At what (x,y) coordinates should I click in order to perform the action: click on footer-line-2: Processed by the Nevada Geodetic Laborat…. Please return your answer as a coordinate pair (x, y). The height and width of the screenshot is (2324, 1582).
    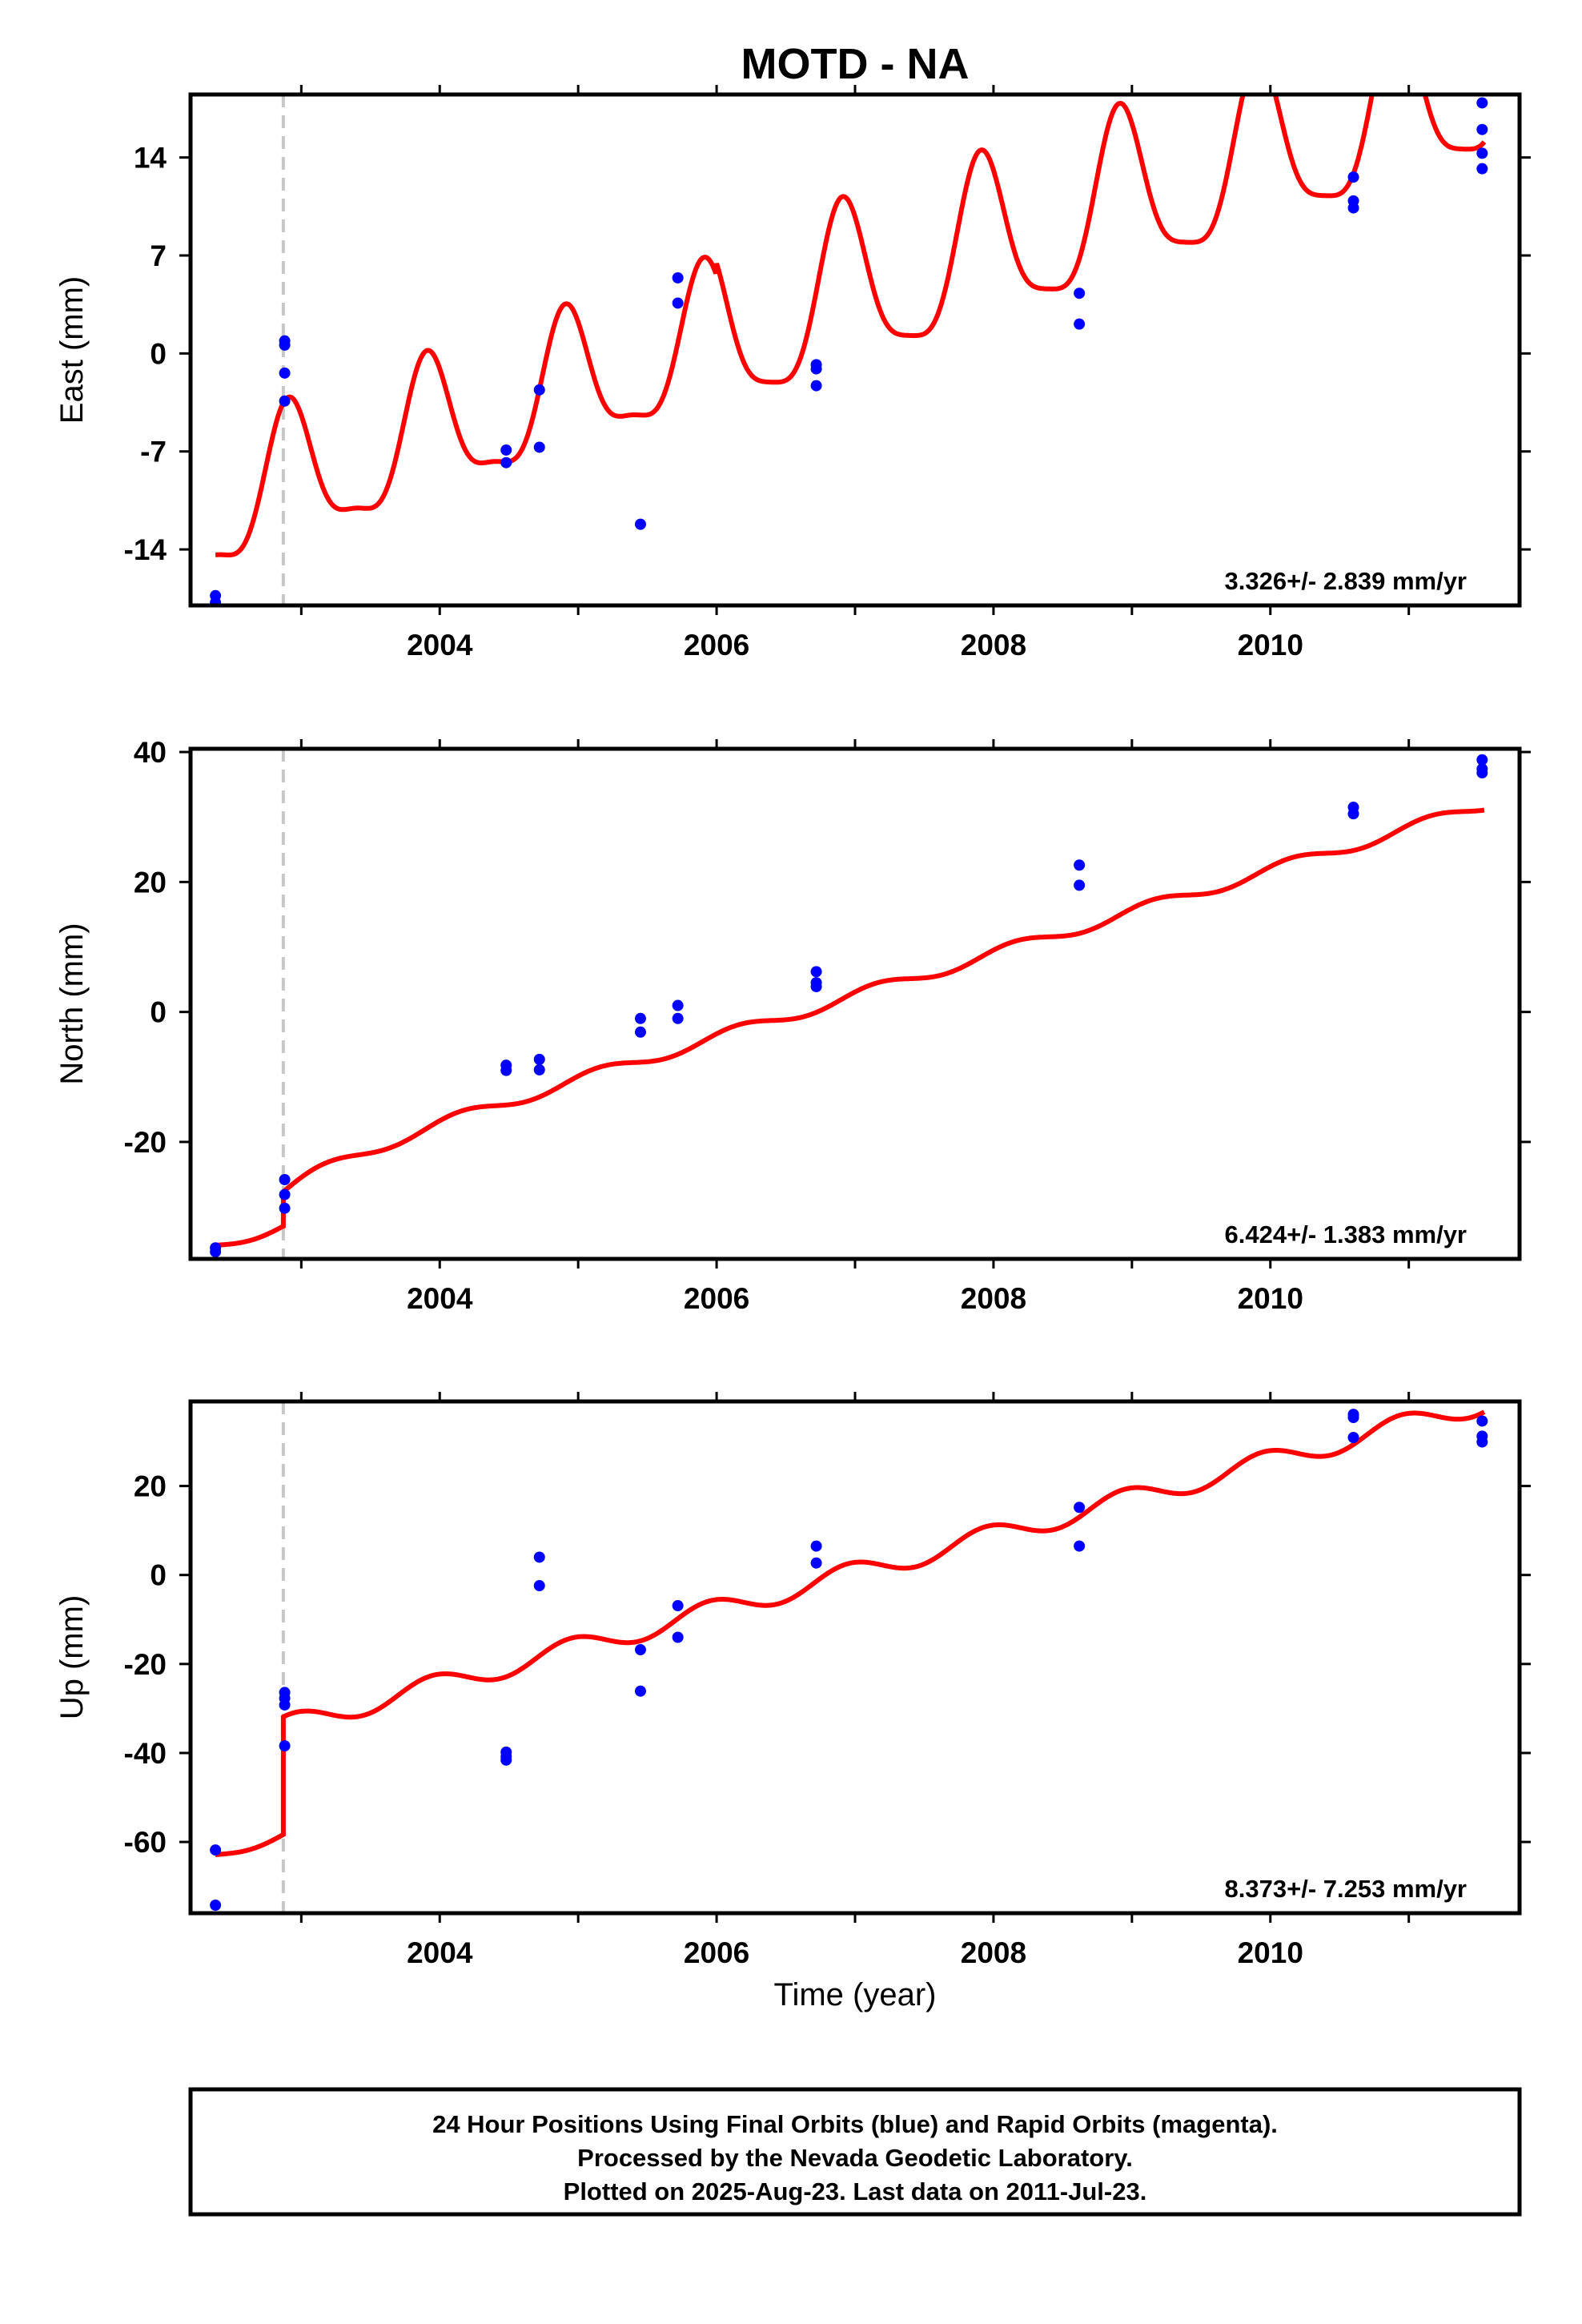
    Looking at the image, I should click on (855, 2158).